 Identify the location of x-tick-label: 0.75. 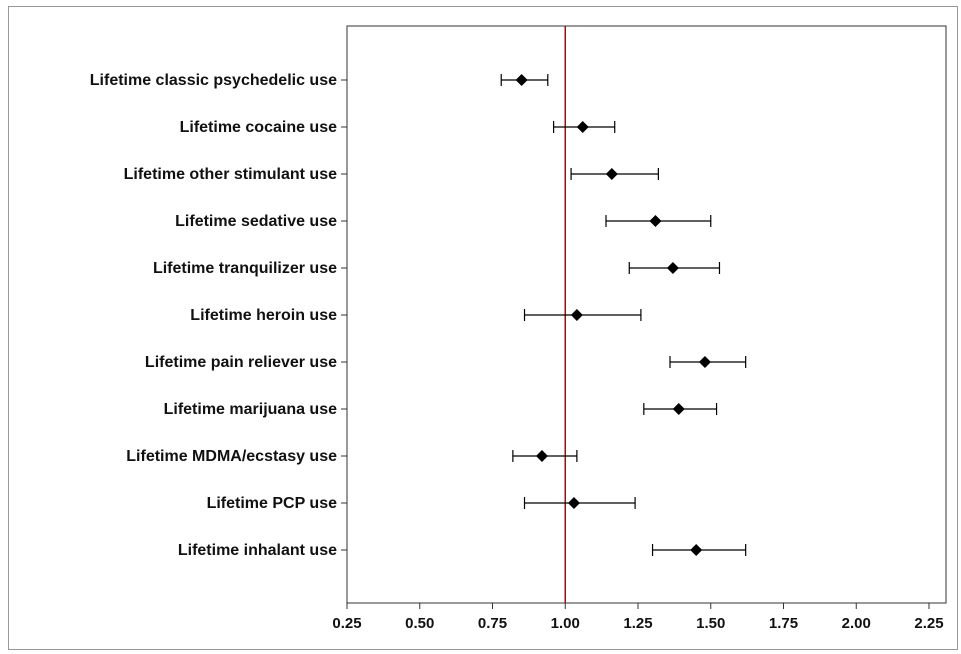
(492, 623).